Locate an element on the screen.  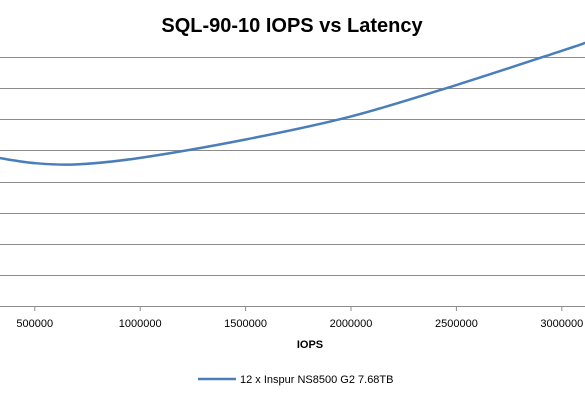
x-tick-label: 2000000 is located at coordinates (351, 324).